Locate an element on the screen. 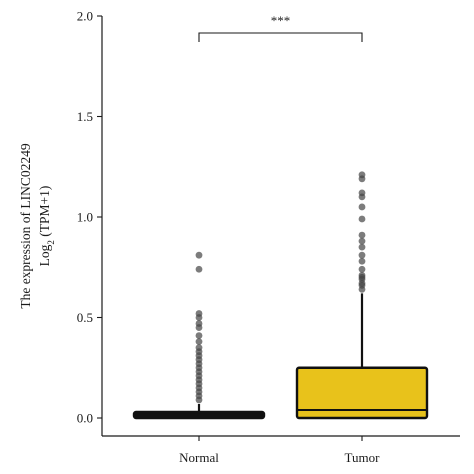 The width and height of the screenshot is (474, 474). significance-bracket-line is located at coordinates (280, 37).